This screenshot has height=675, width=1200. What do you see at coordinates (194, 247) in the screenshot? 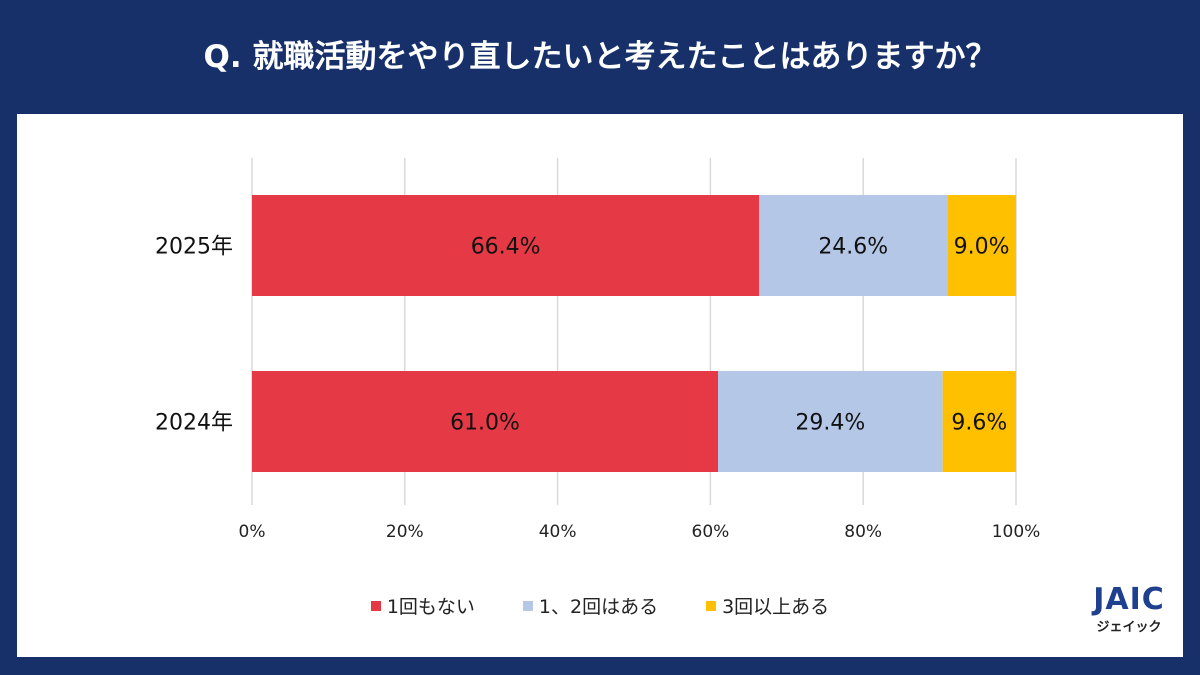
I see `category-label: 2025年` at bounding box center [194, 247].